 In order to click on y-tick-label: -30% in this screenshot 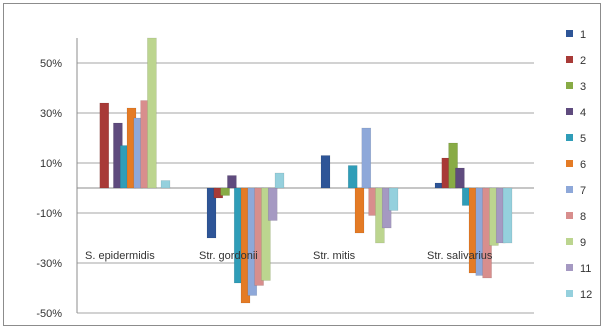, I will do `click(49, 264)`.